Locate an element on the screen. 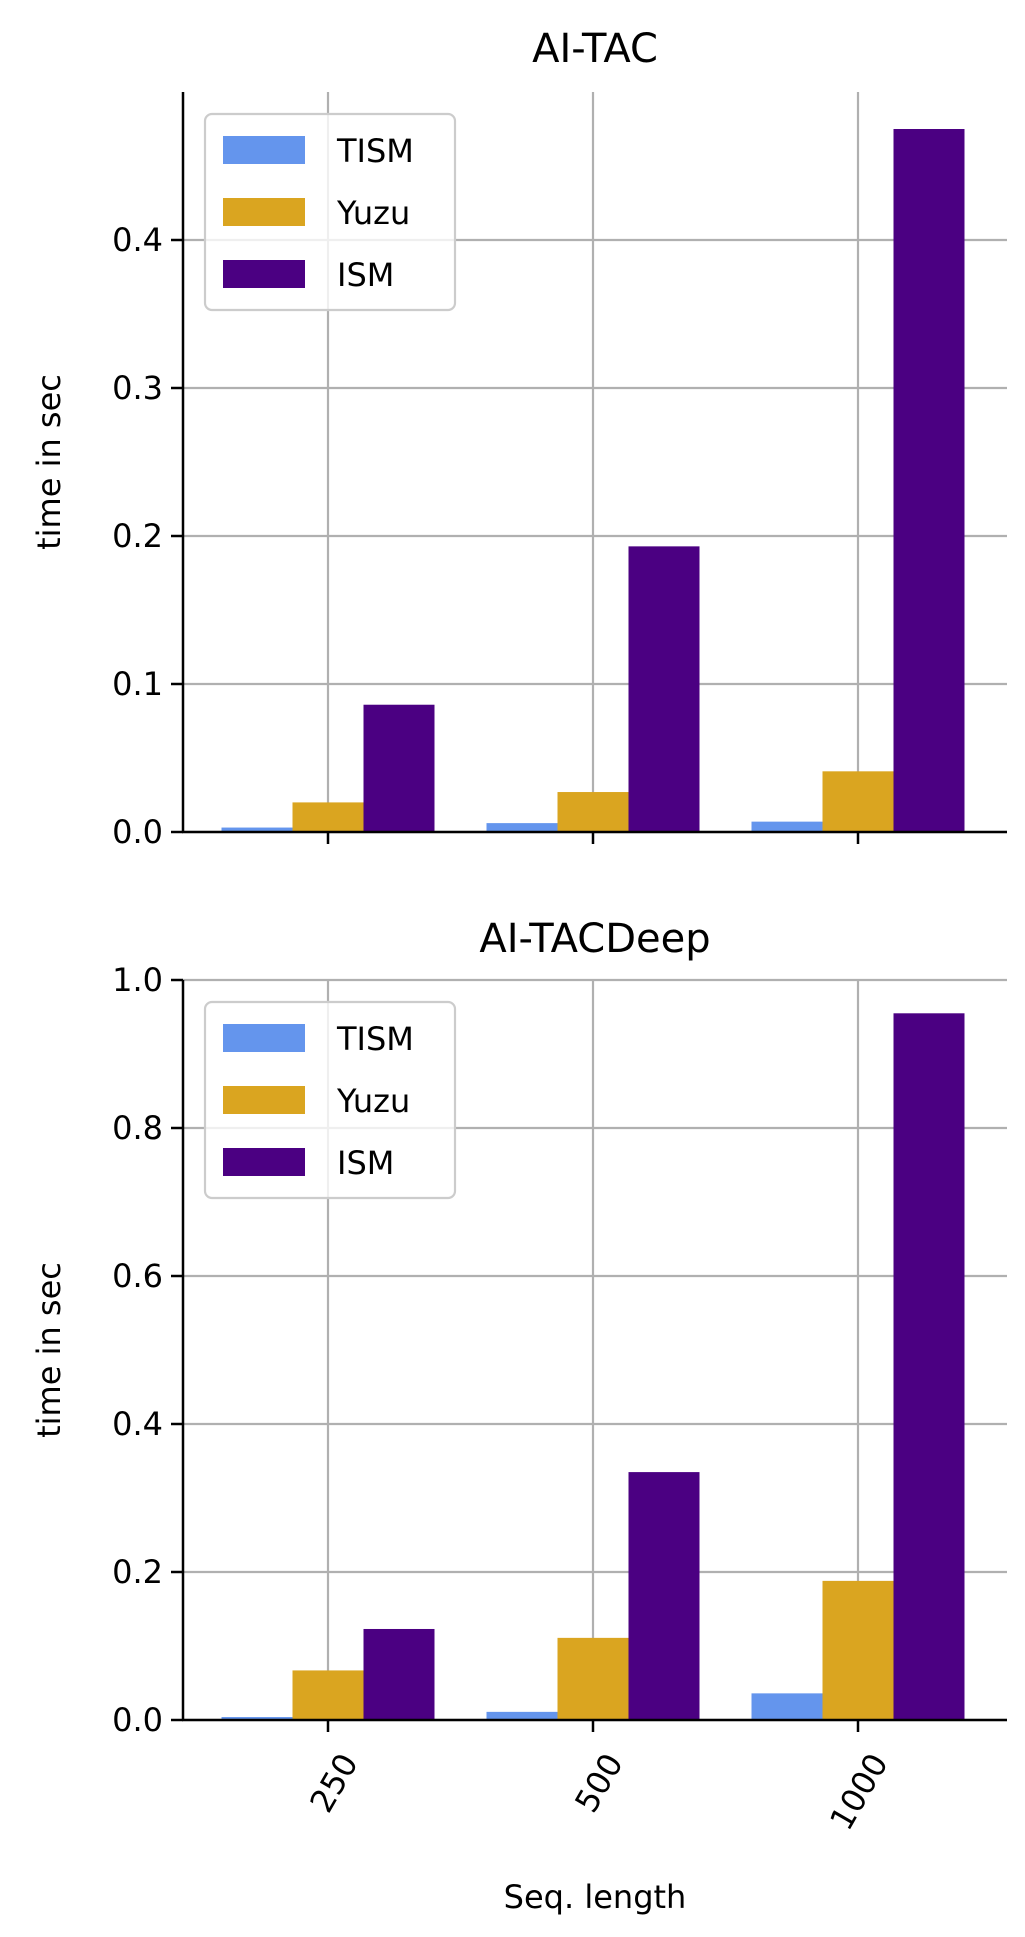 This screenshot has width=1025, height=1937. chart-title: AI-TAC is located at coordinates (595, 49).